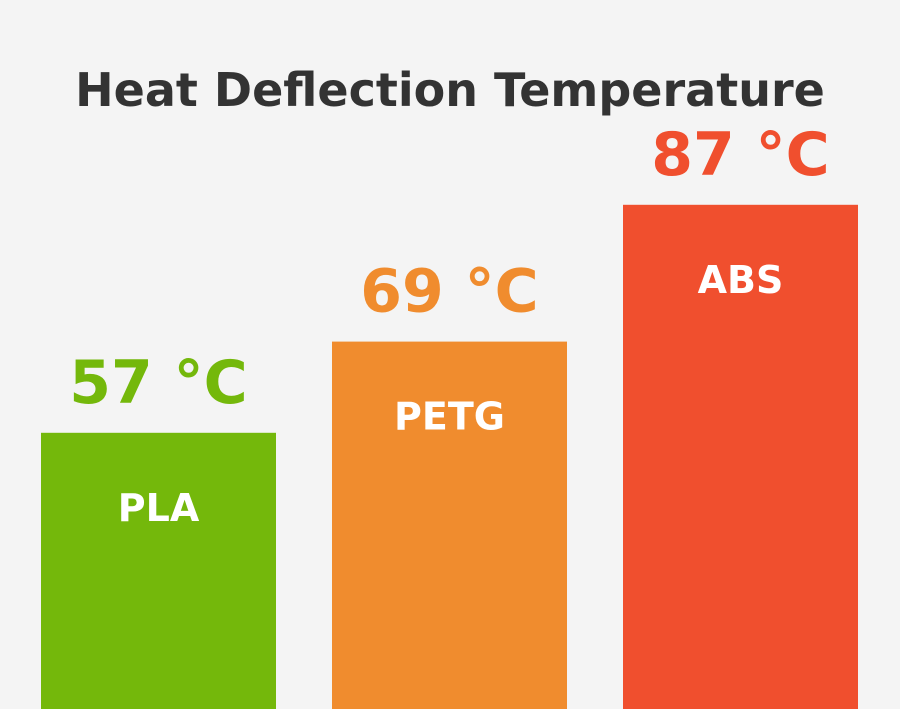 Image resolution: width=900 pixels, height=709 pixels. Describe the element at coordinates (449, 417) in the screenshot. I see `bar-label-petg: PETG` at that location.